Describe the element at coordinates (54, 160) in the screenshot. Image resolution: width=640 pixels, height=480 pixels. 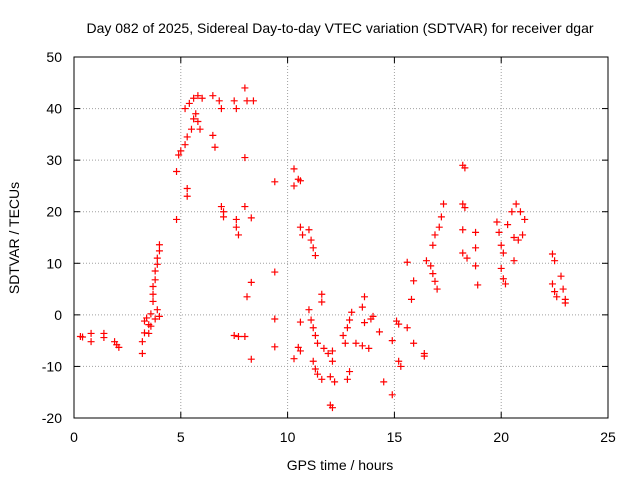
I see `y-tick-label: 30` at that location.